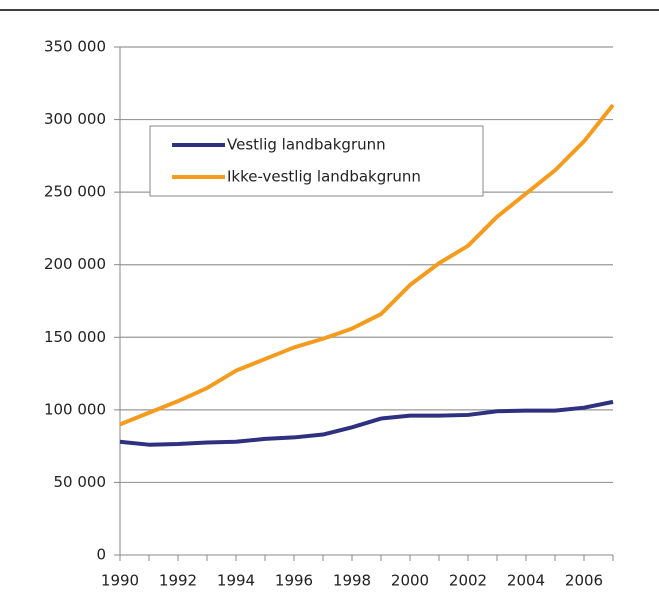 The height and width of the screenshot is (614, 659). Describe the element at coordinates (75, 47) in the screenshot. I see `y-tick-label: 350 000` at that location.